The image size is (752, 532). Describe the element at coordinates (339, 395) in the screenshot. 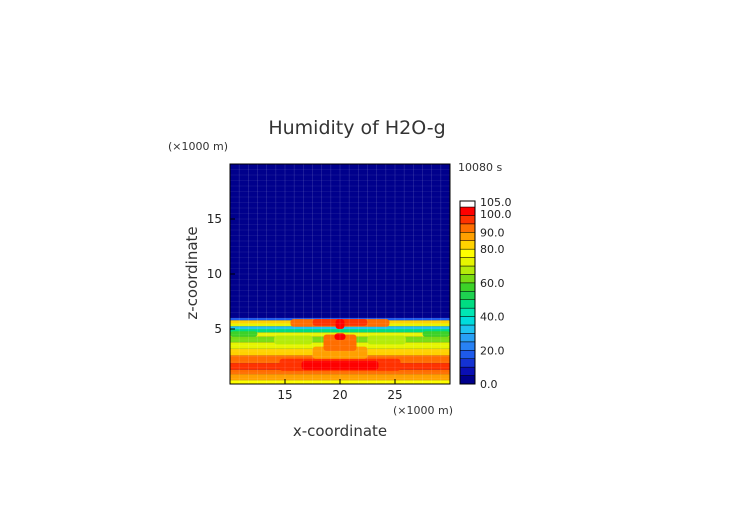

I see `x-tick-label: 20` at that location.